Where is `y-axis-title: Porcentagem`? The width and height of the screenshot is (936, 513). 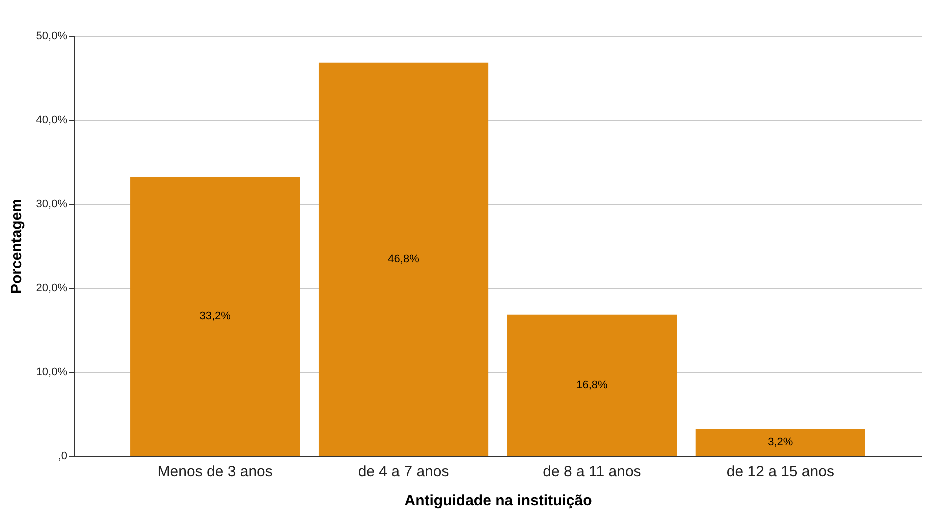 y-axis-title: Porcentagem is located at coordinates (17, 246).